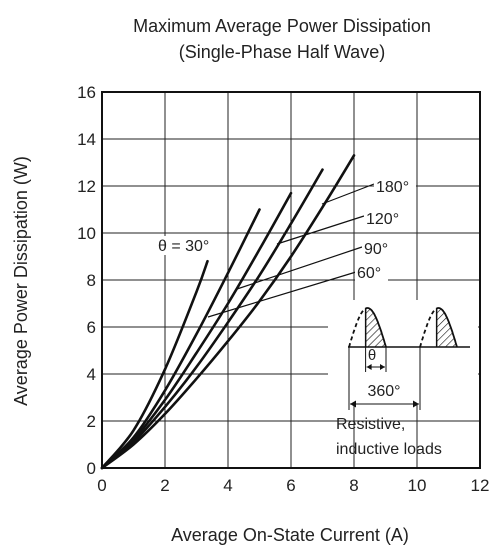 The height and width of the screenshot is (555, 495). What do you see at coordinates (383, 391) in the screenshot?
I see `inset-period-label: 360°` at bounding box center [383, 391].